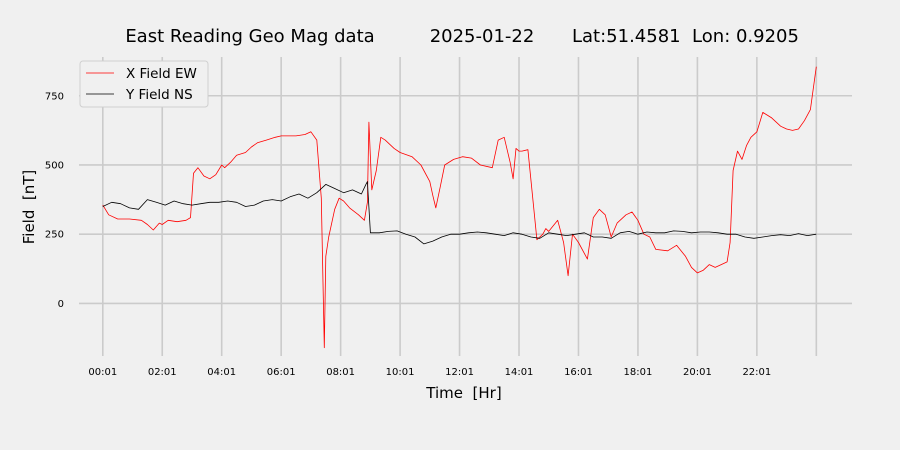 The height and width of the screenshot is (450, 900). What do you see at coordinates (482, 36) in the screenshot?
I see `chart-title-date: 2025-01-22` at bounding box center [482, 36].